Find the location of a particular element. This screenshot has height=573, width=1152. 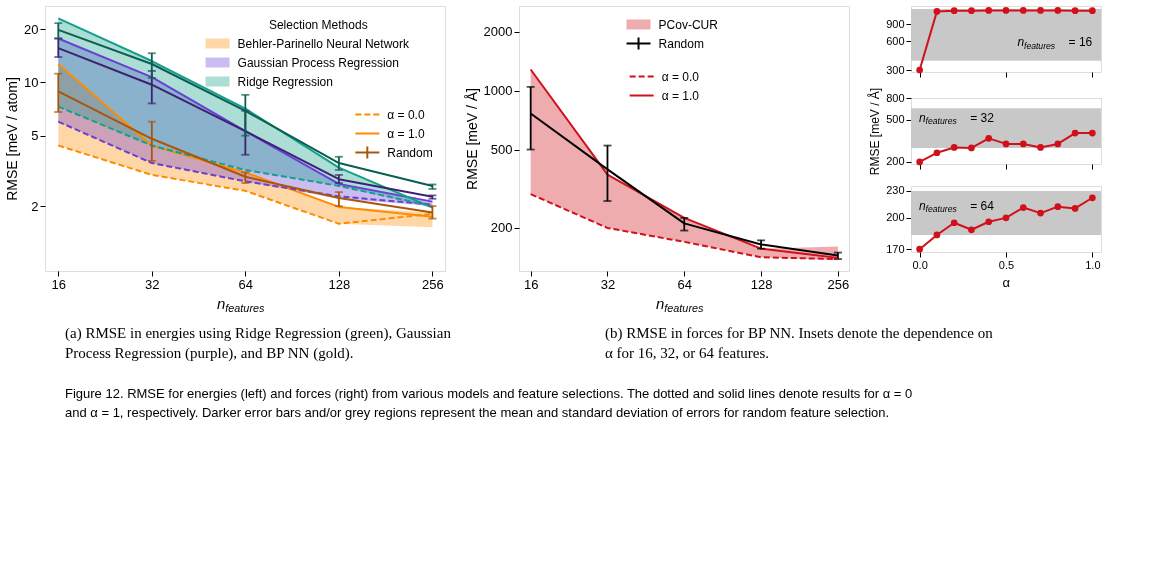

y-tick-label: 230 is located at coordinates (895, 190).